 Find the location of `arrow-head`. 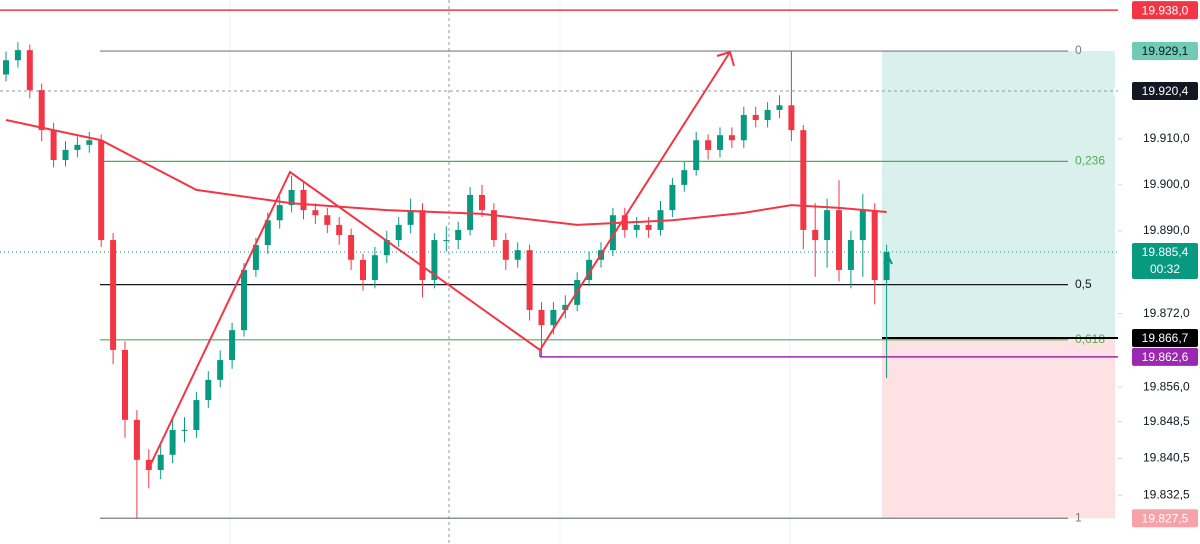

arrow-head is located at coordinates (725, 58).